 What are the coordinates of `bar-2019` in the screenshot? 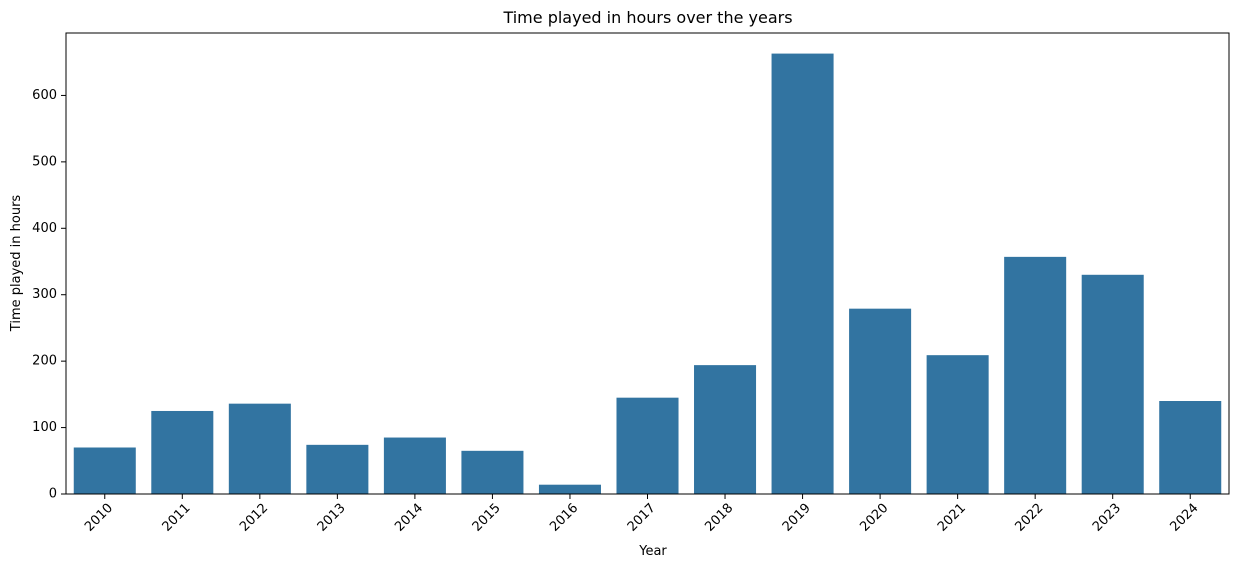 It's located at (802, 274).